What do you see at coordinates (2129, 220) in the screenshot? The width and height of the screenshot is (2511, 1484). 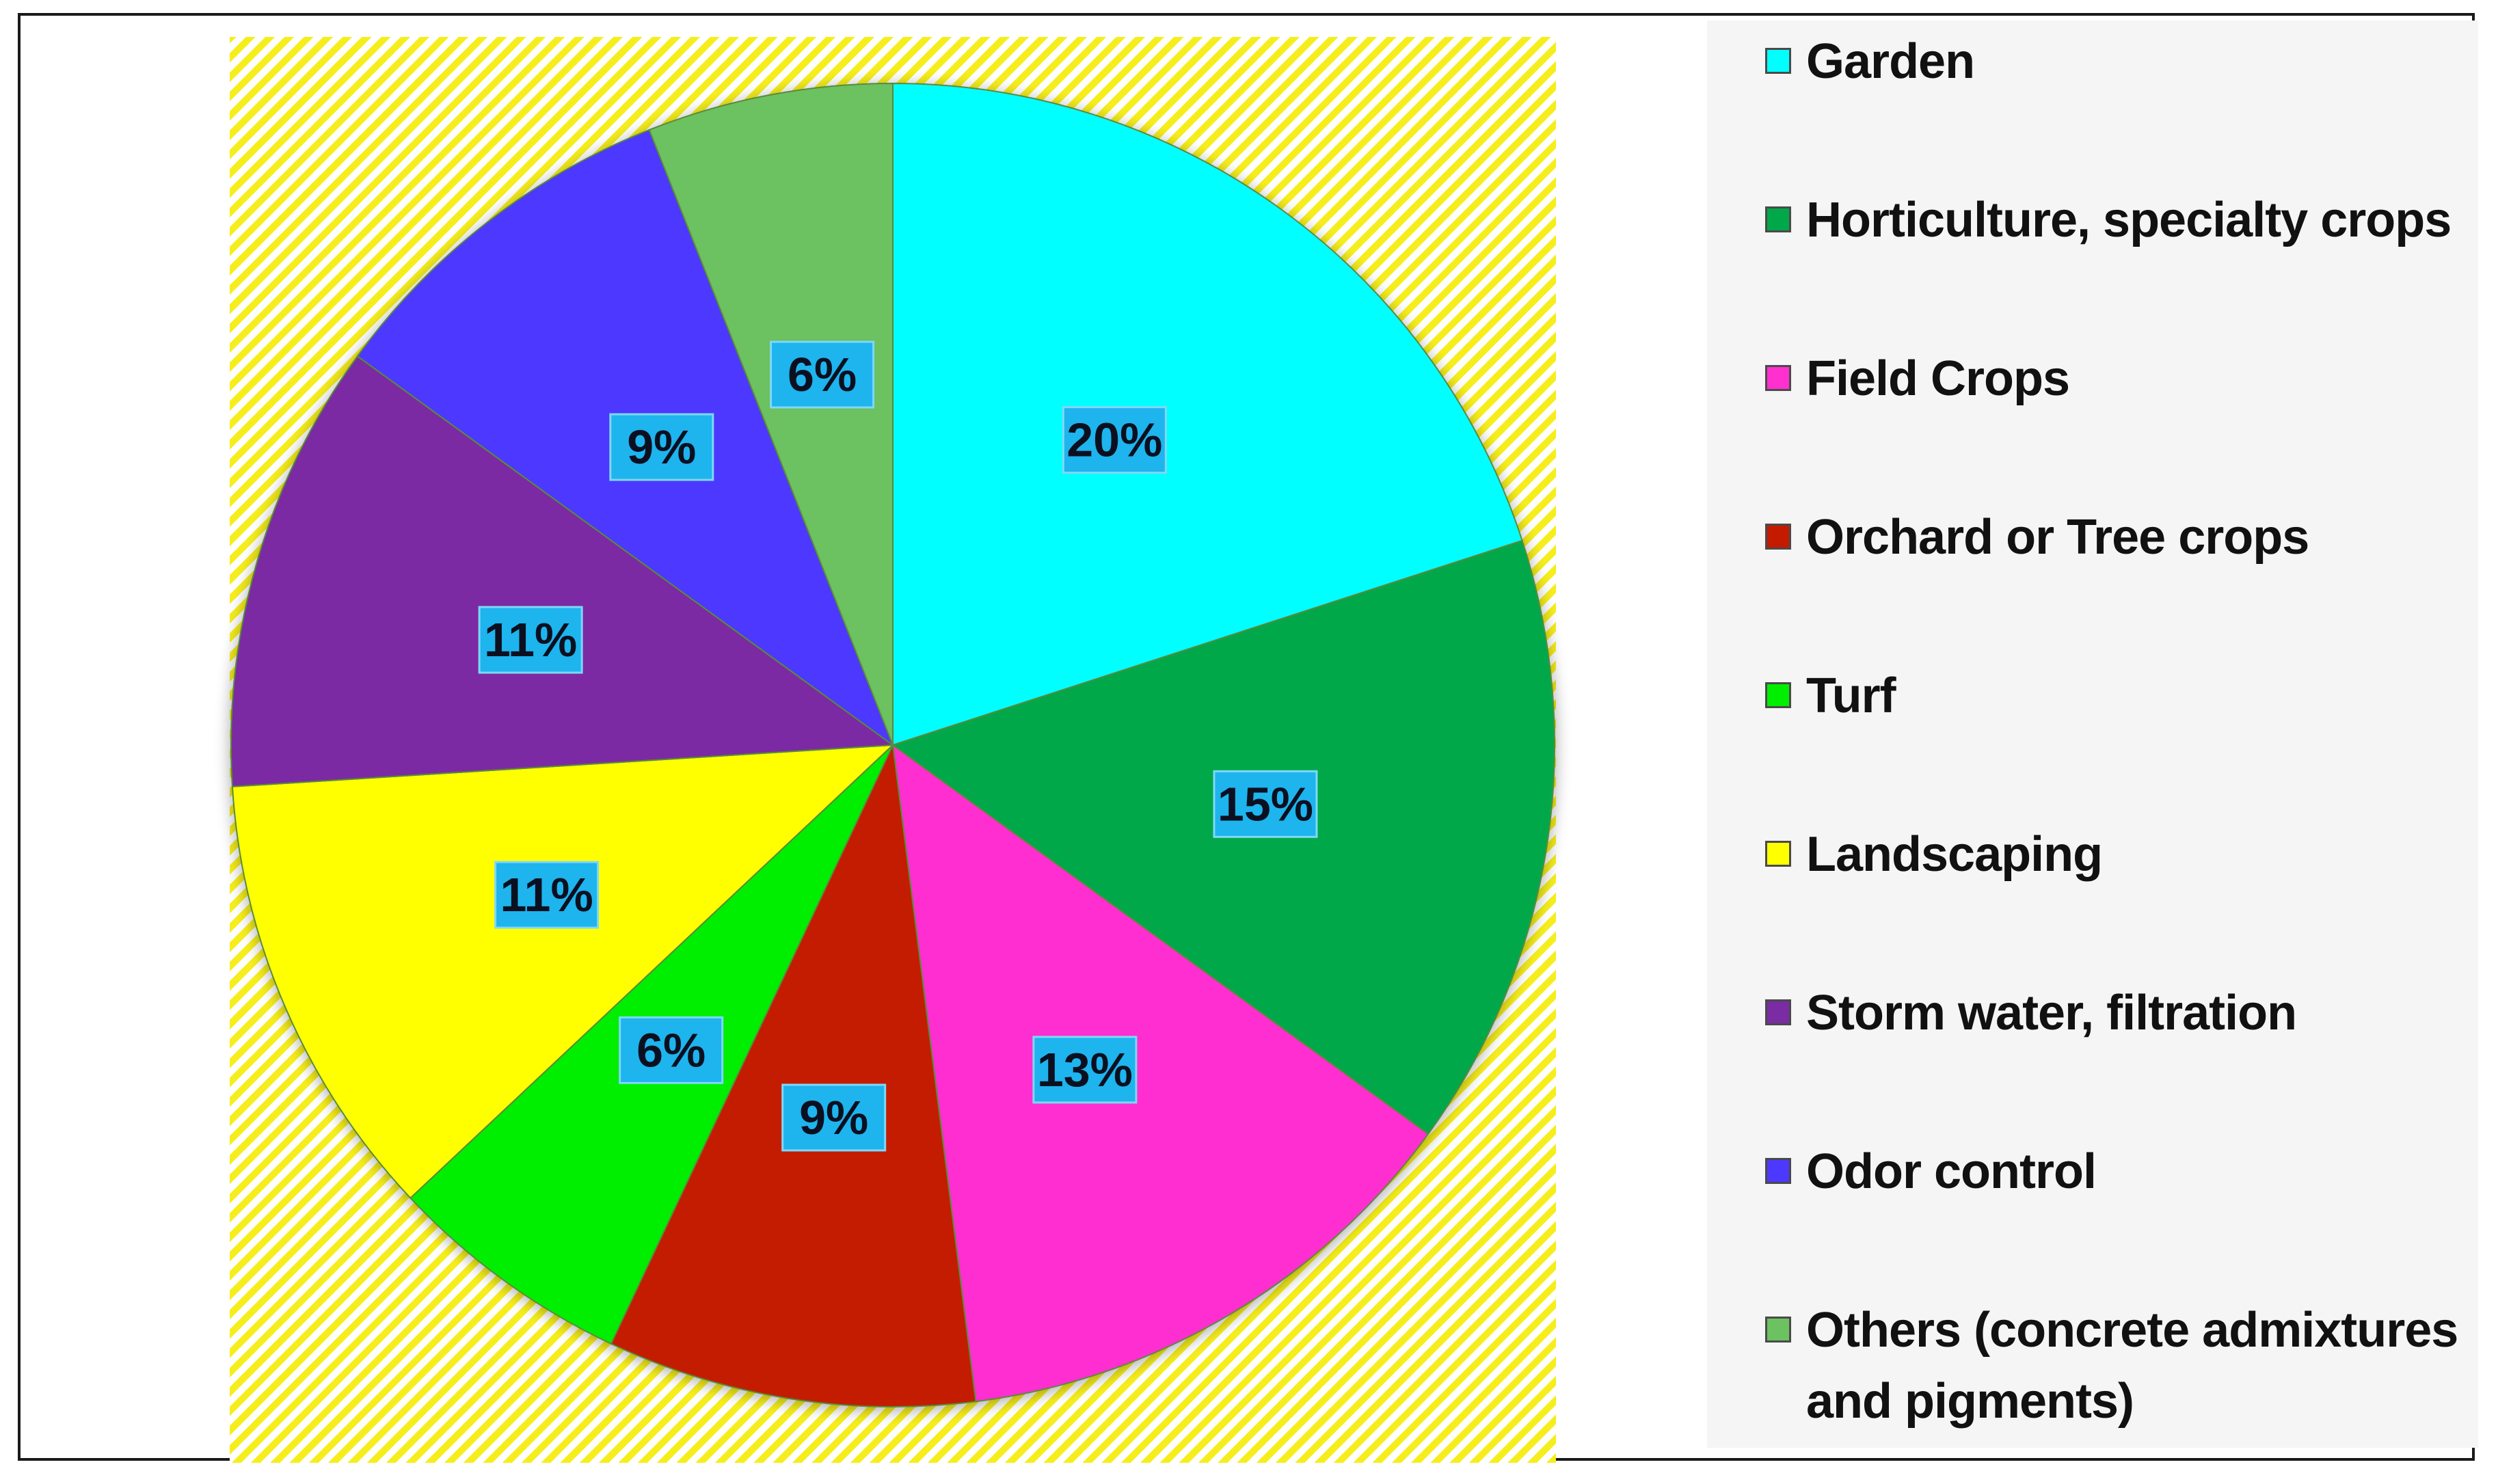 I see `legend-label: Horticulture, specialty crops` at bounding box center [2129, 220].